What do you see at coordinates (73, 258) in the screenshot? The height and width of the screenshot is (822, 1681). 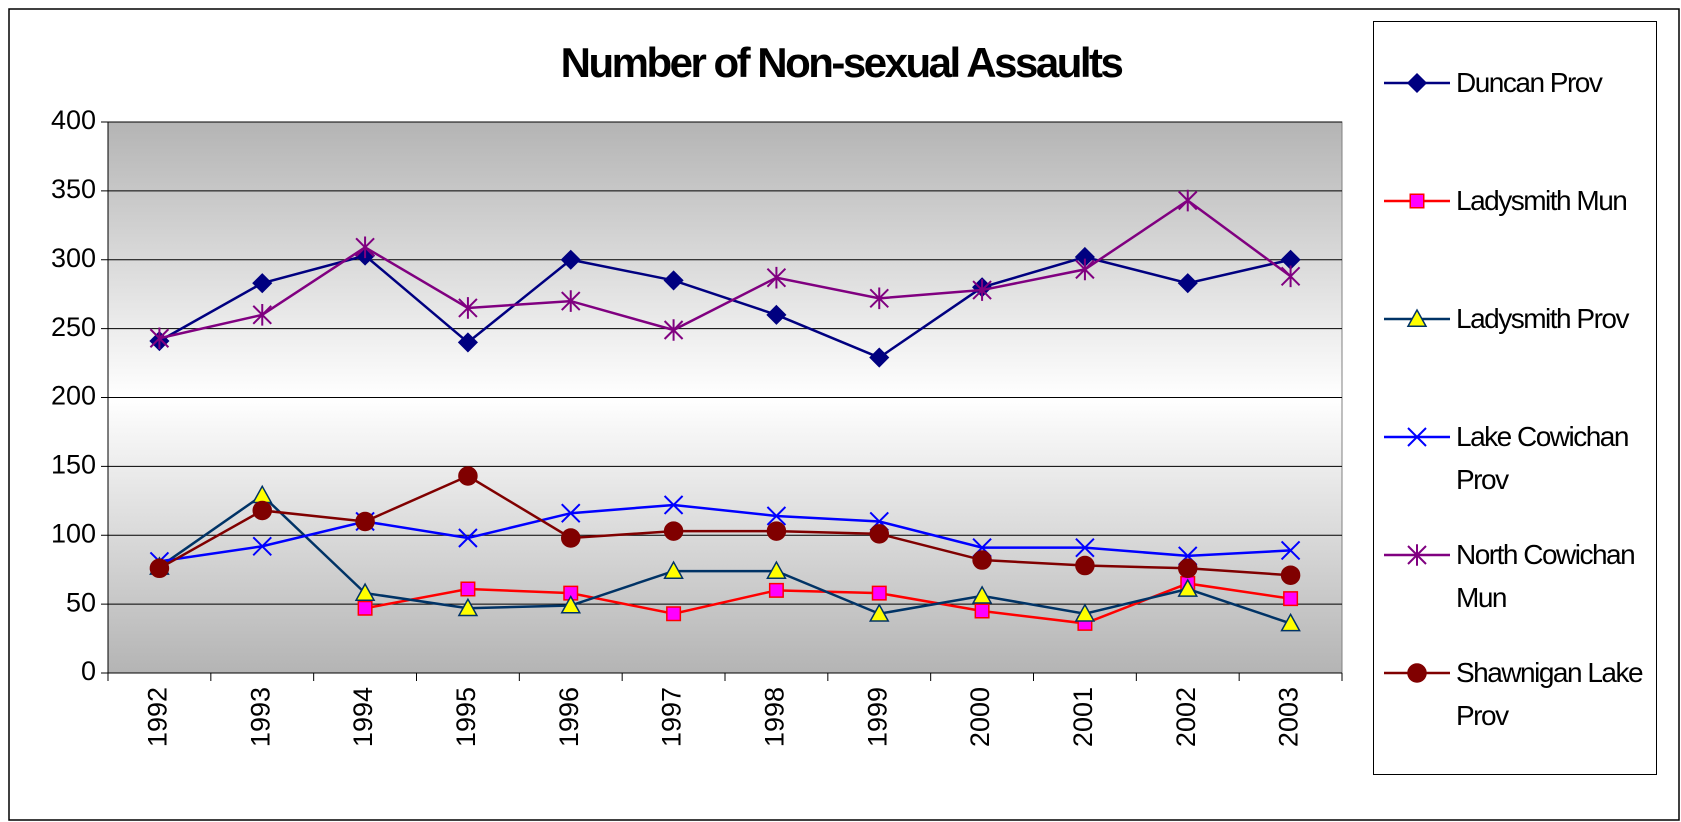 I see `y-tick-label: 300` at bounding box center [73, 258].